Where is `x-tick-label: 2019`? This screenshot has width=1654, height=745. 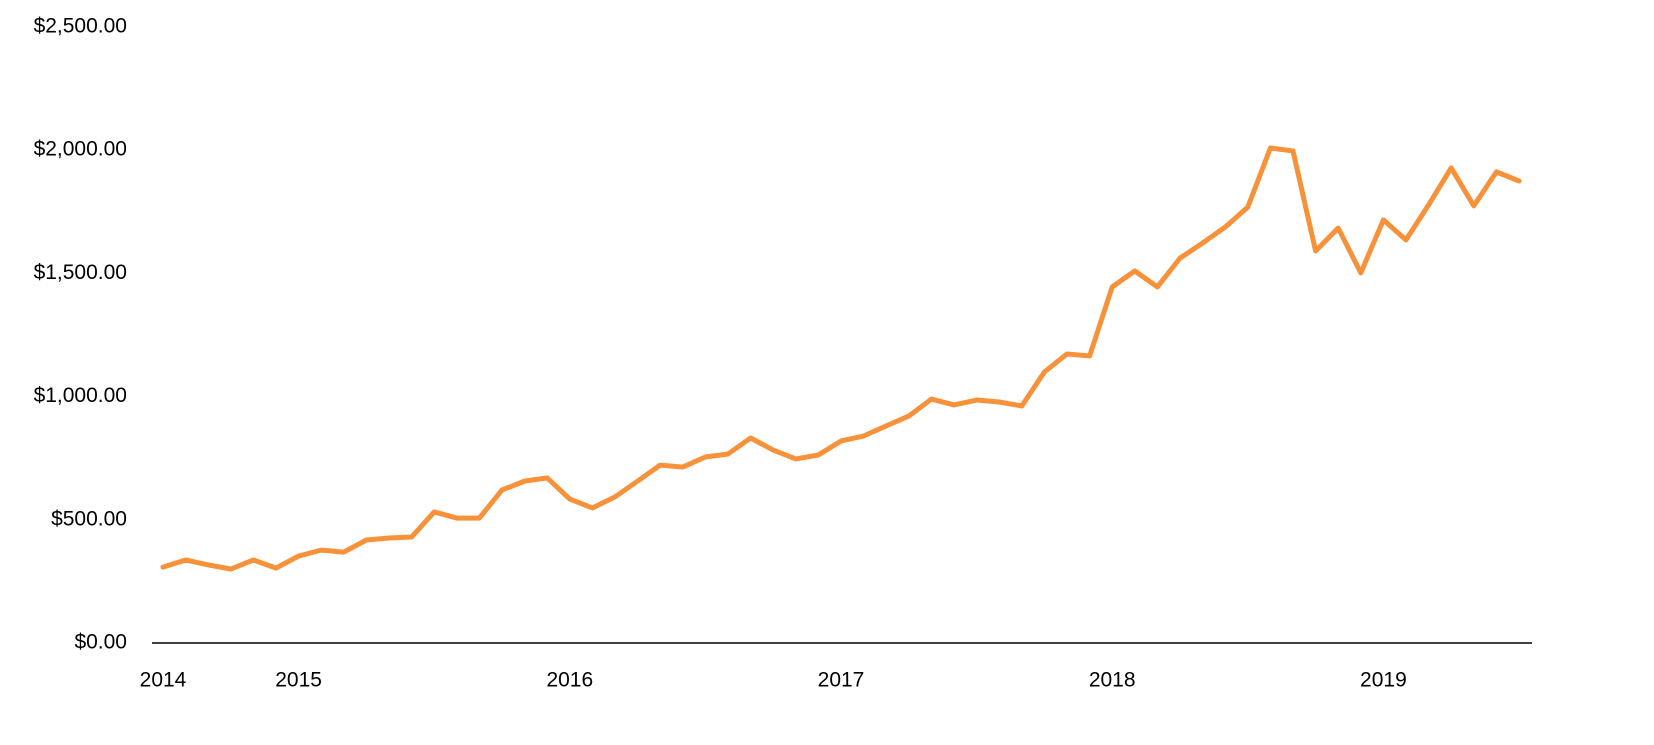 x-tick-label: 2019 is located at coordinates (1383, 680).